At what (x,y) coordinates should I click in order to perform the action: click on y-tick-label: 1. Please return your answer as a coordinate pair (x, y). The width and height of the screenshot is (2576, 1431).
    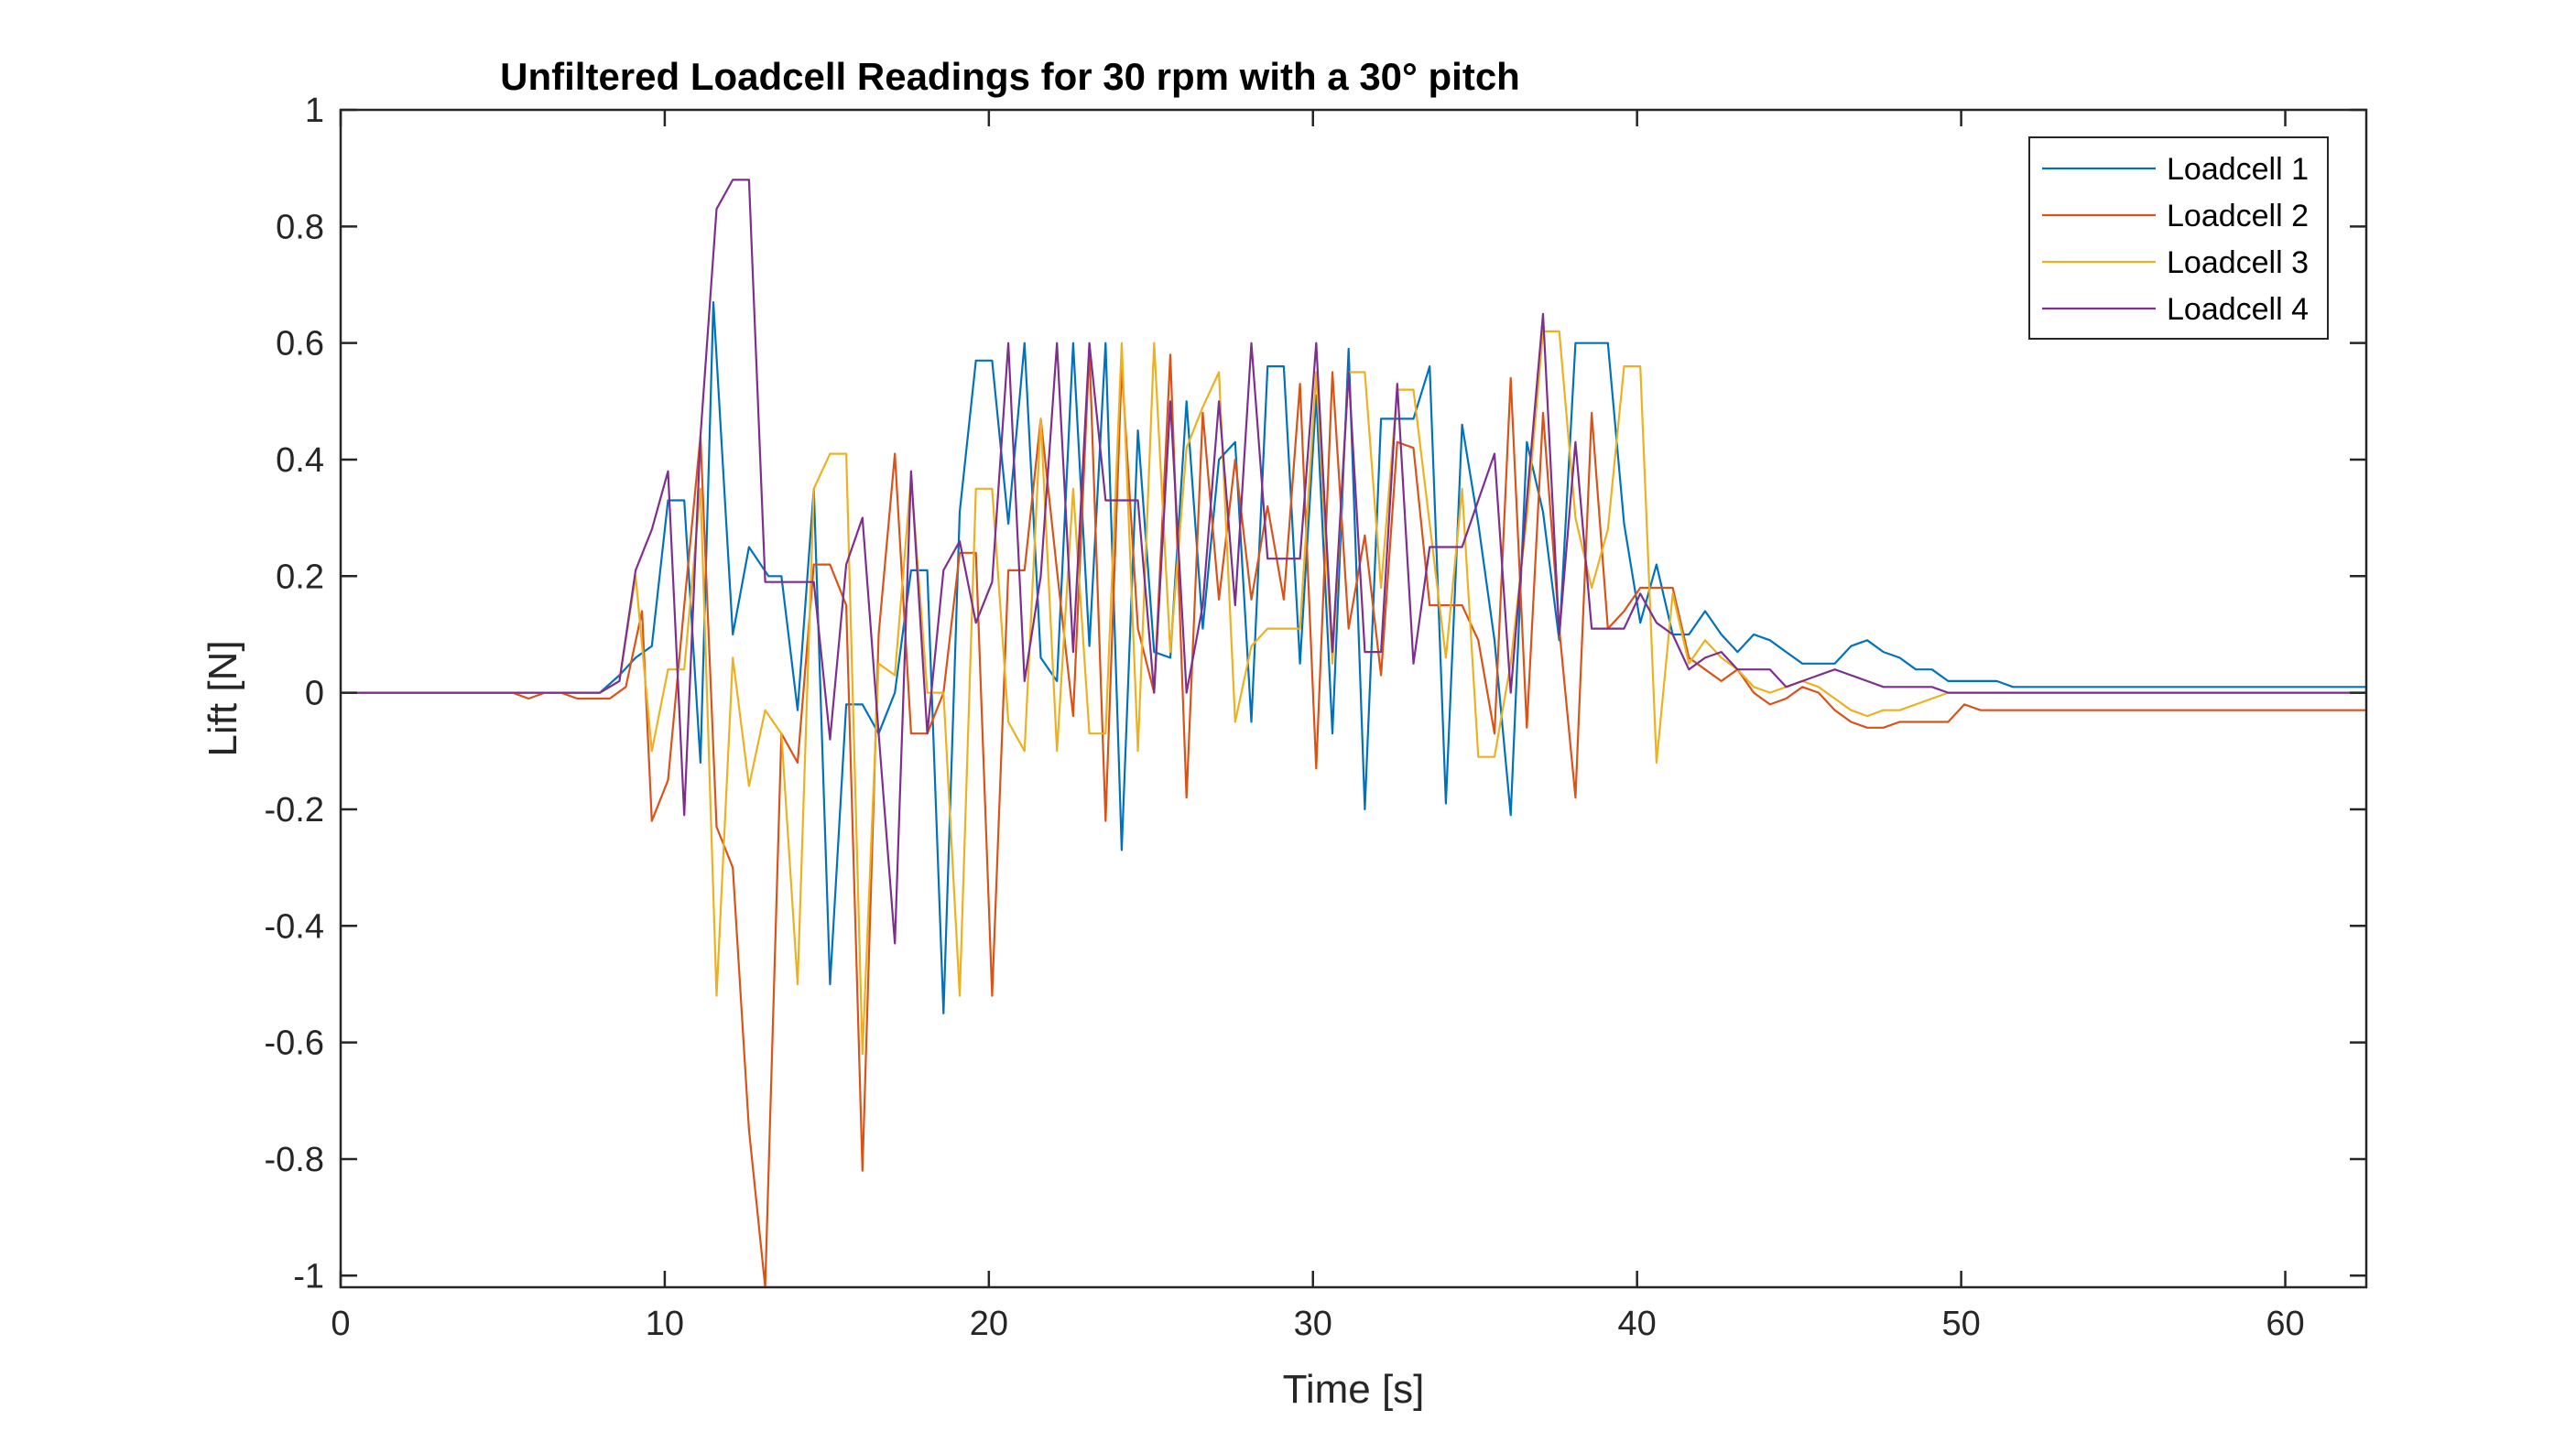
    Looking at the image, I should click on (314, 111).